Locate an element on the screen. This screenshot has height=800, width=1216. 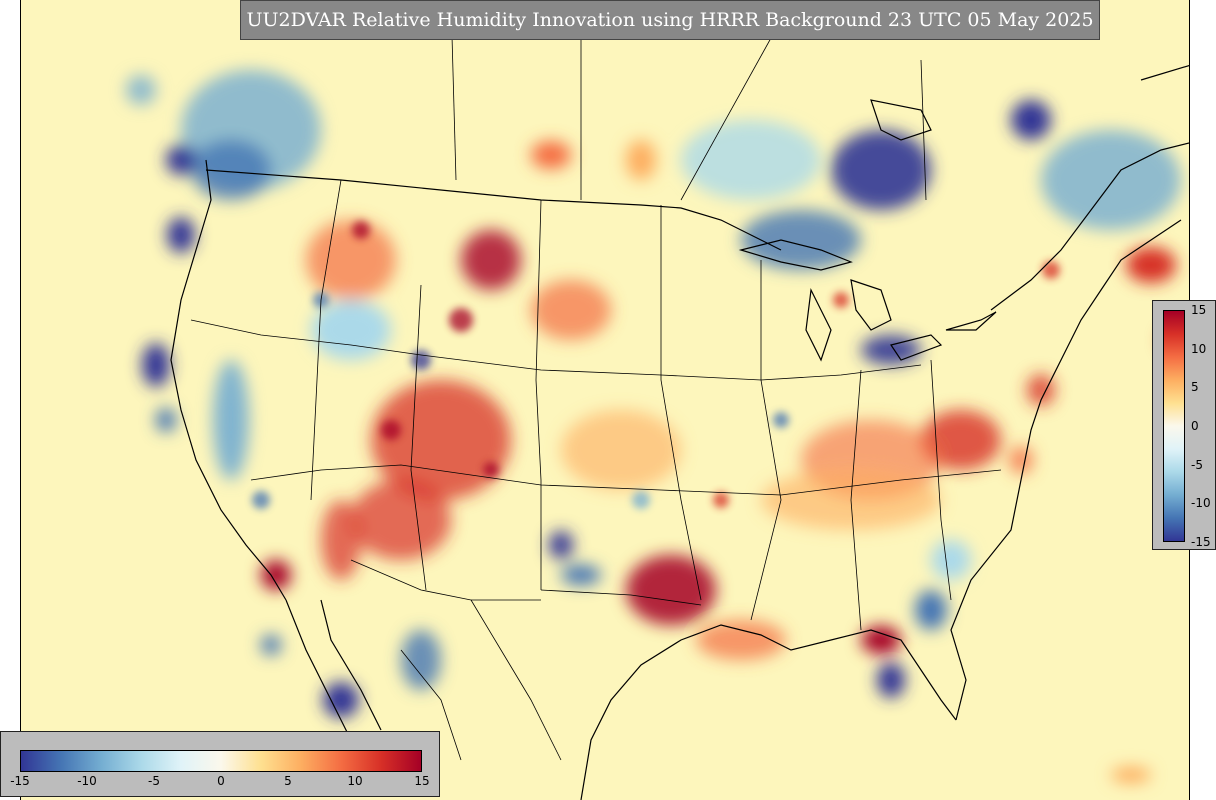
vertical-colorbar-tick: 5 is located at coordinates (1195, 387).